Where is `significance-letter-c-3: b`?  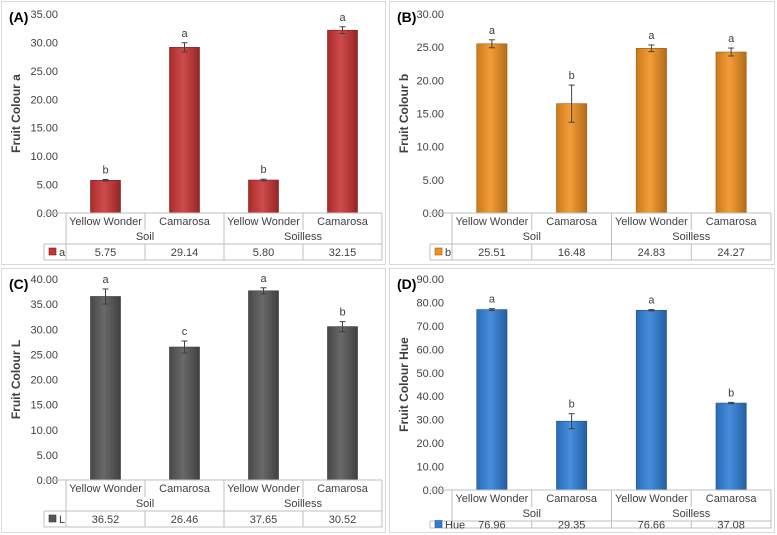 significance-letter-c-3: b is located at coordinates (342, 313).